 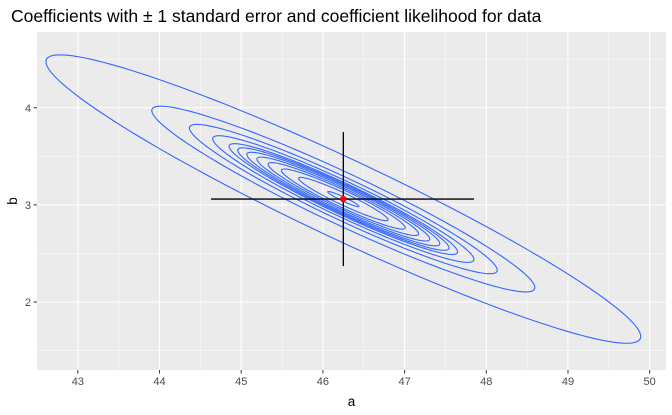 I want to click on x-tick-label: 45, so click(x=241, y=382).